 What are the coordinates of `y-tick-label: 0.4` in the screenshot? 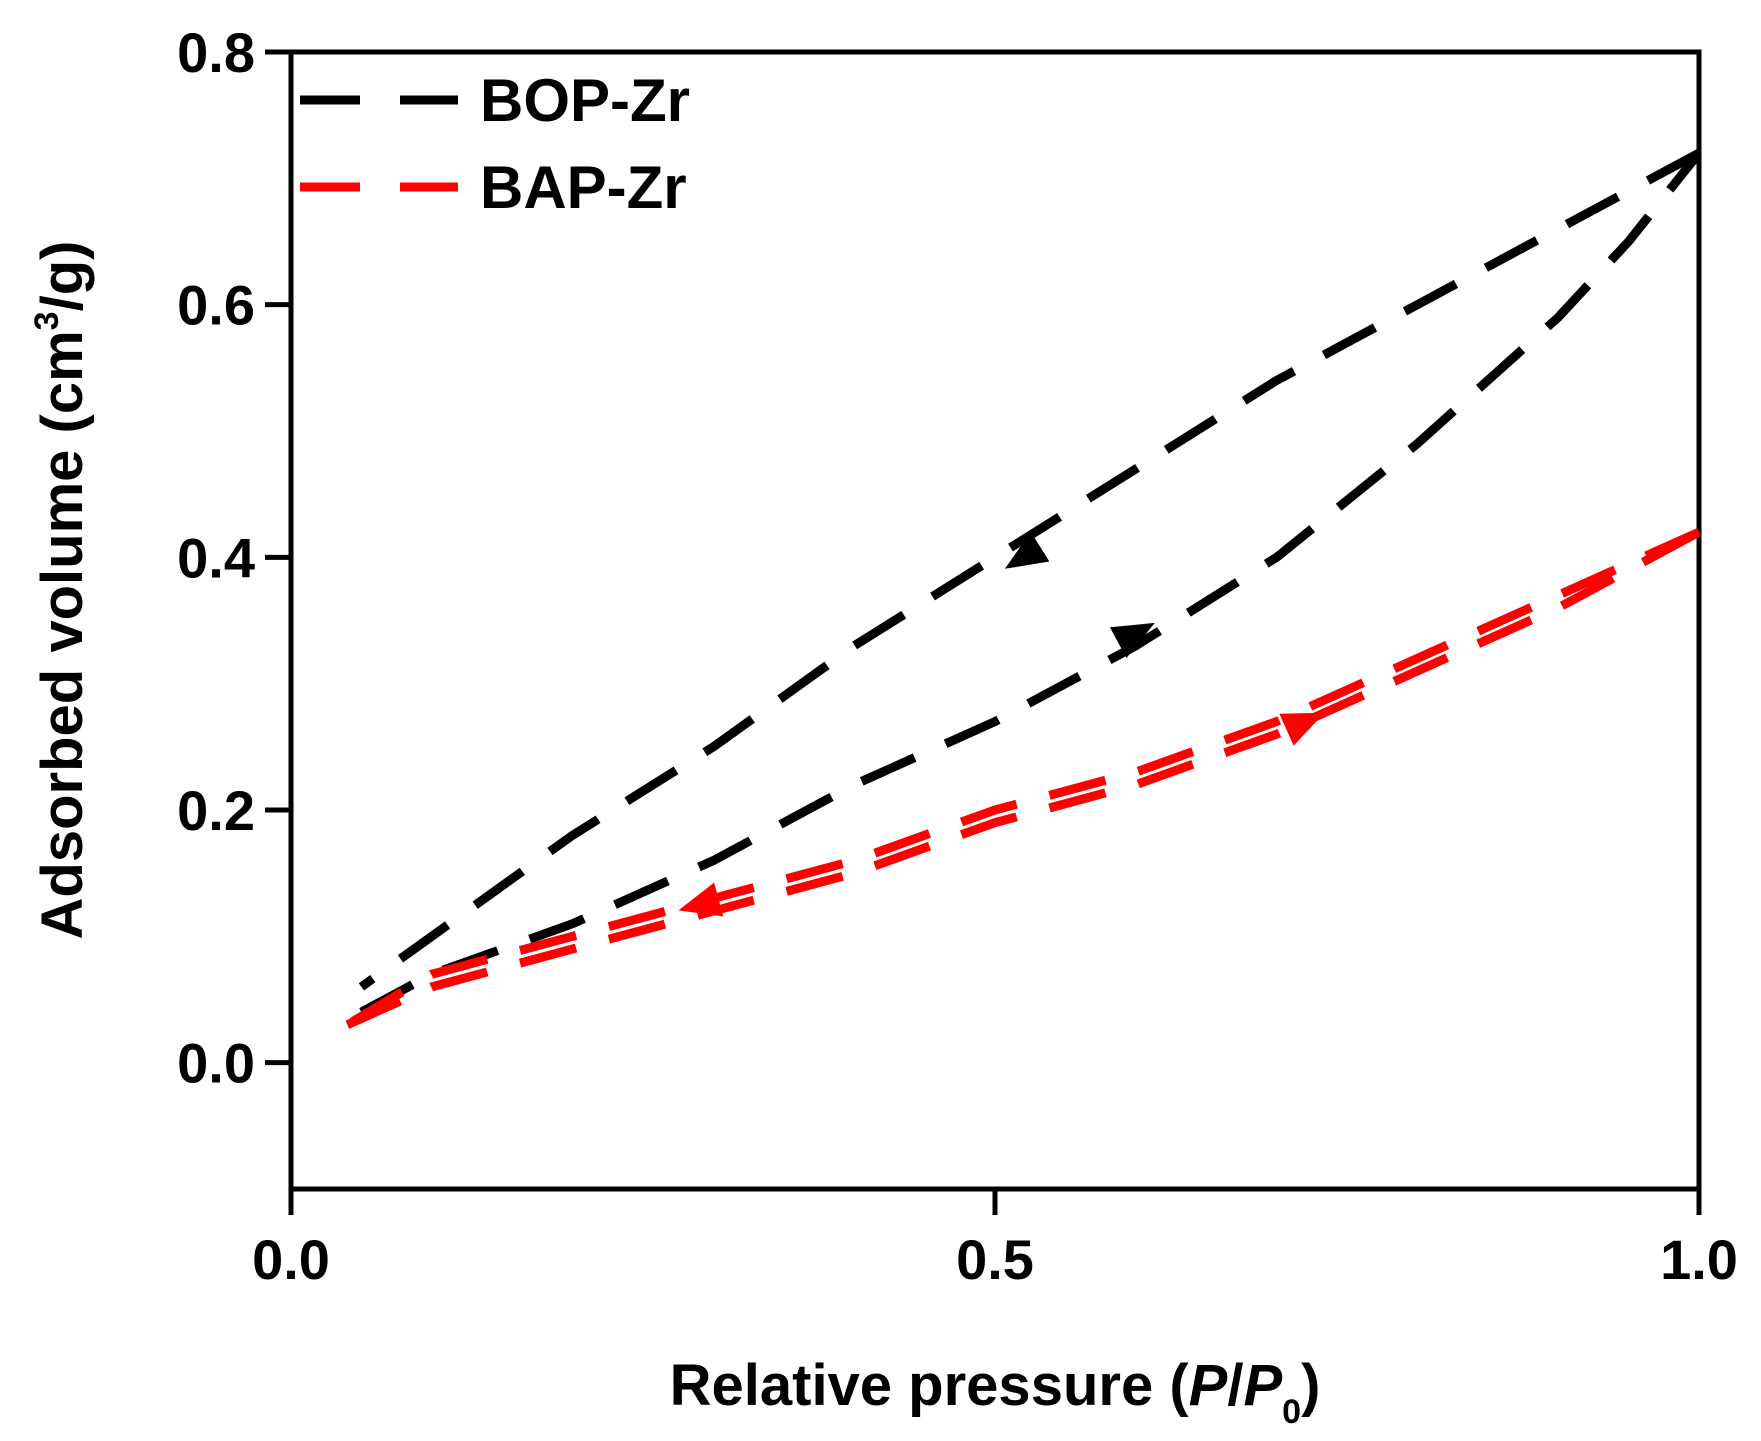 It's located at (216, 557).